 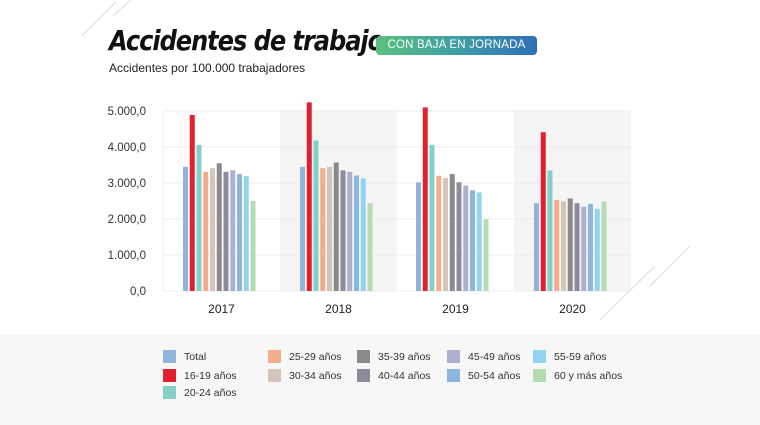 What do you see at coordinates (246, 40) in the screenshot?
I see `page-title: Accidentes de trabajo` at bounding box center [246, 40].